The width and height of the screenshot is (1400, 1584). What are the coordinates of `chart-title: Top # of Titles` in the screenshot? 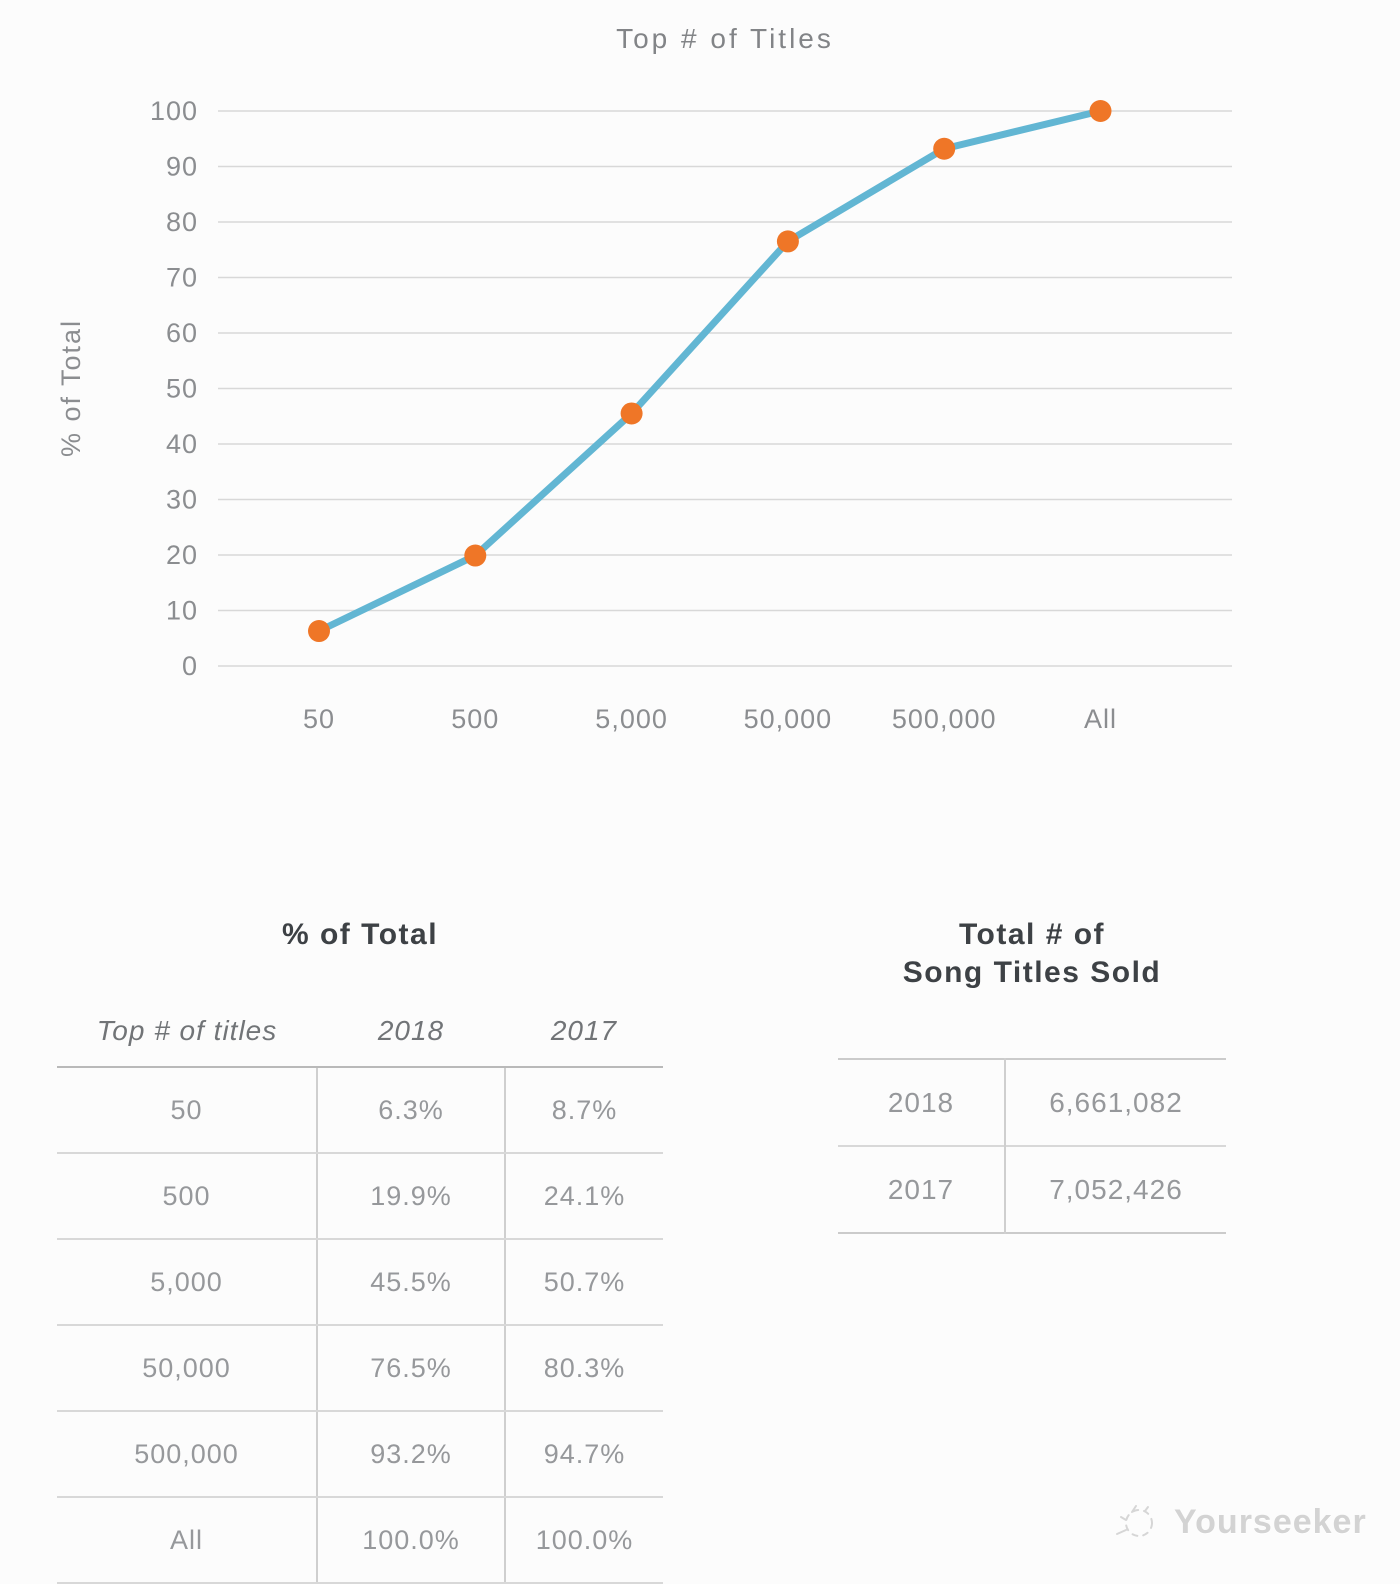 It's located at (725, 38).